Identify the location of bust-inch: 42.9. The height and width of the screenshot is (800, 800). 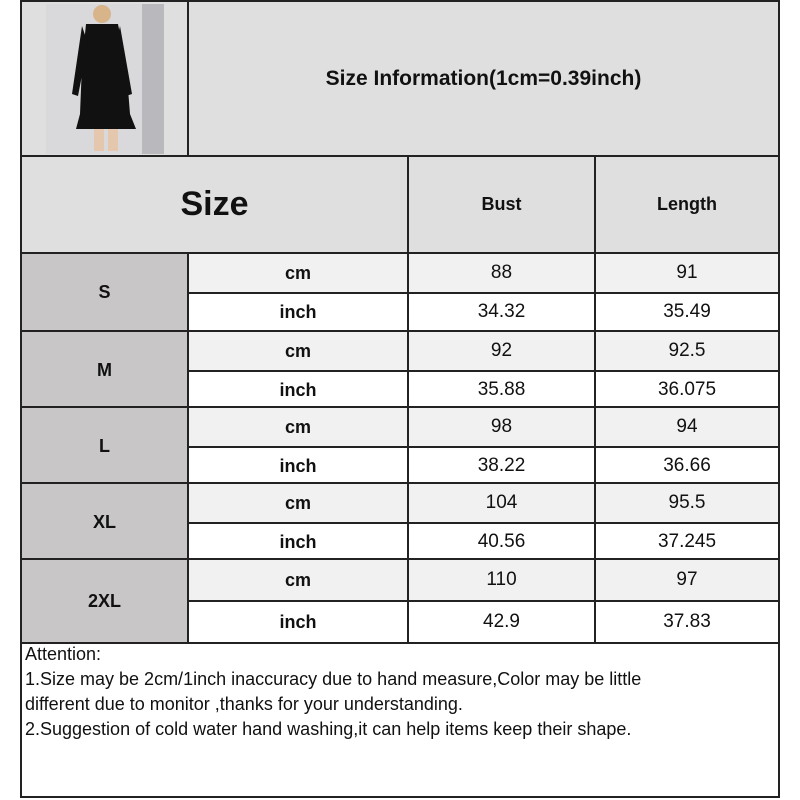
(501, 622).